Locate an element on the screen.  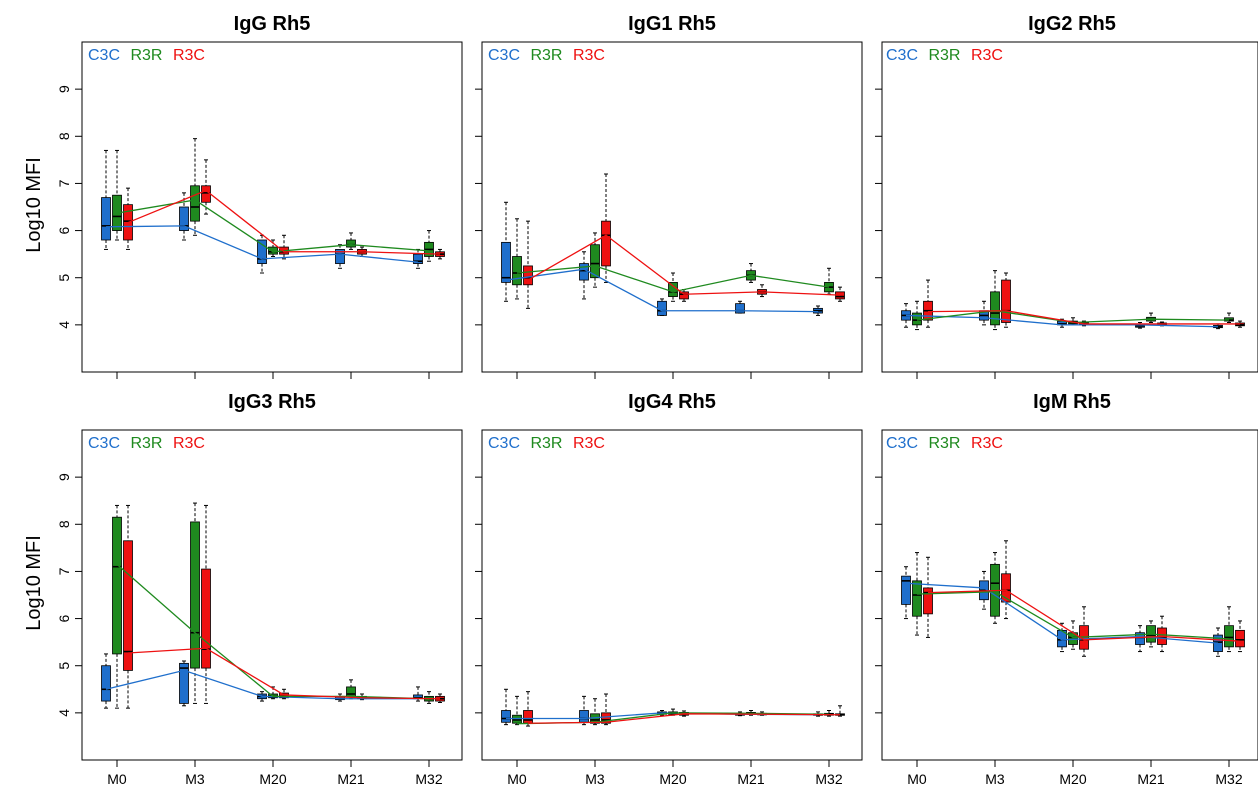
panel-igg1: IgG1 Rh5 C3C R3R R3C is located at coordinates (669, 196).